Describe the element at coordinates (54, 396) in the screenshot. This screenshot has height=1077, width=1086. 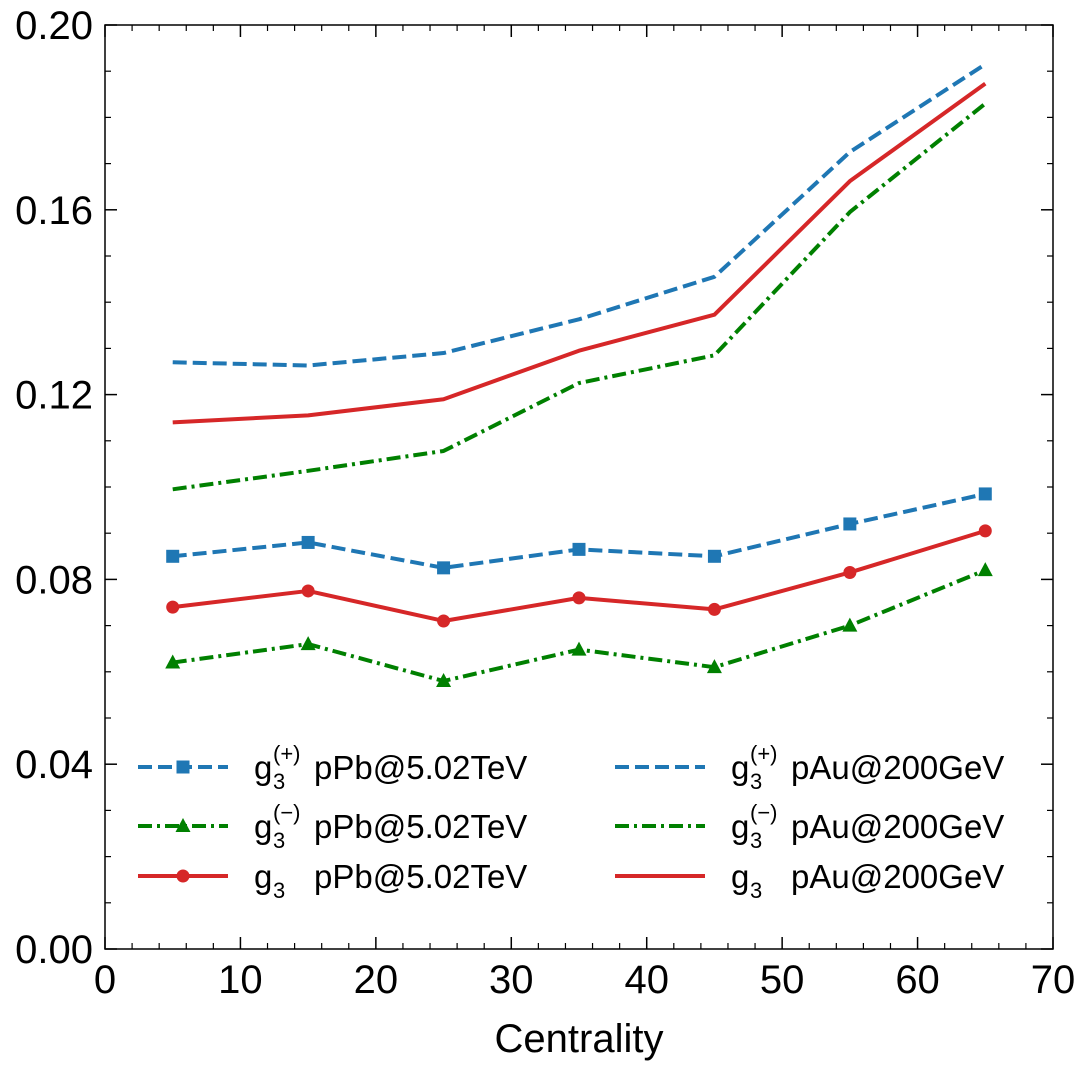
I see `y-tick-label: 0.12` at that location.